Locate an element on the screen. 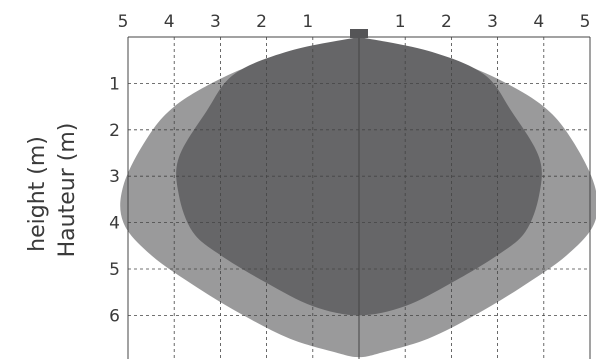  y-tick-label: 1 is located at coordinates (114, 84).